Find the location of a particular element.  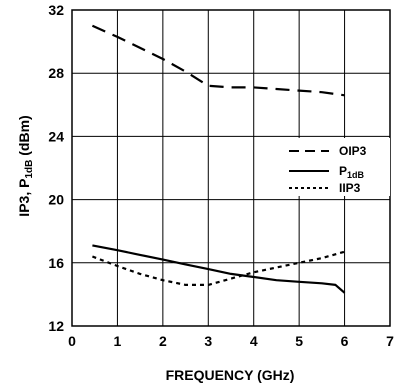

series-line-p1db is located at coordinates (219, 269).